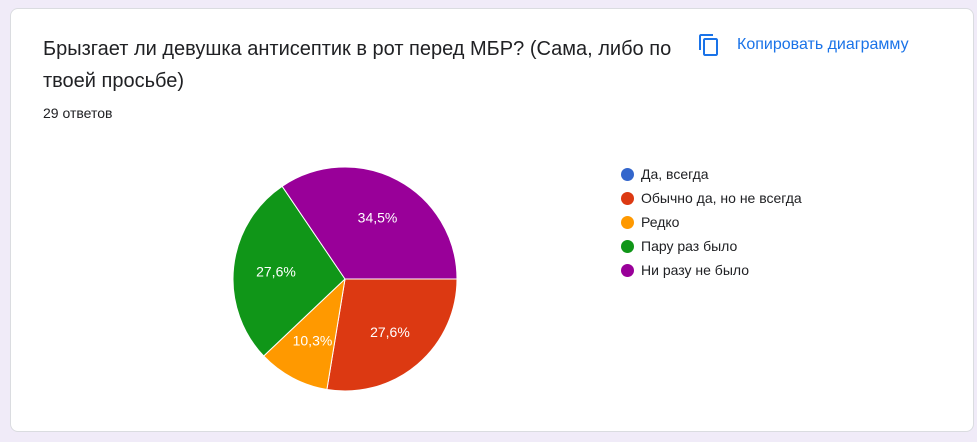  I want to click on copy-icon, so click(709, 45).